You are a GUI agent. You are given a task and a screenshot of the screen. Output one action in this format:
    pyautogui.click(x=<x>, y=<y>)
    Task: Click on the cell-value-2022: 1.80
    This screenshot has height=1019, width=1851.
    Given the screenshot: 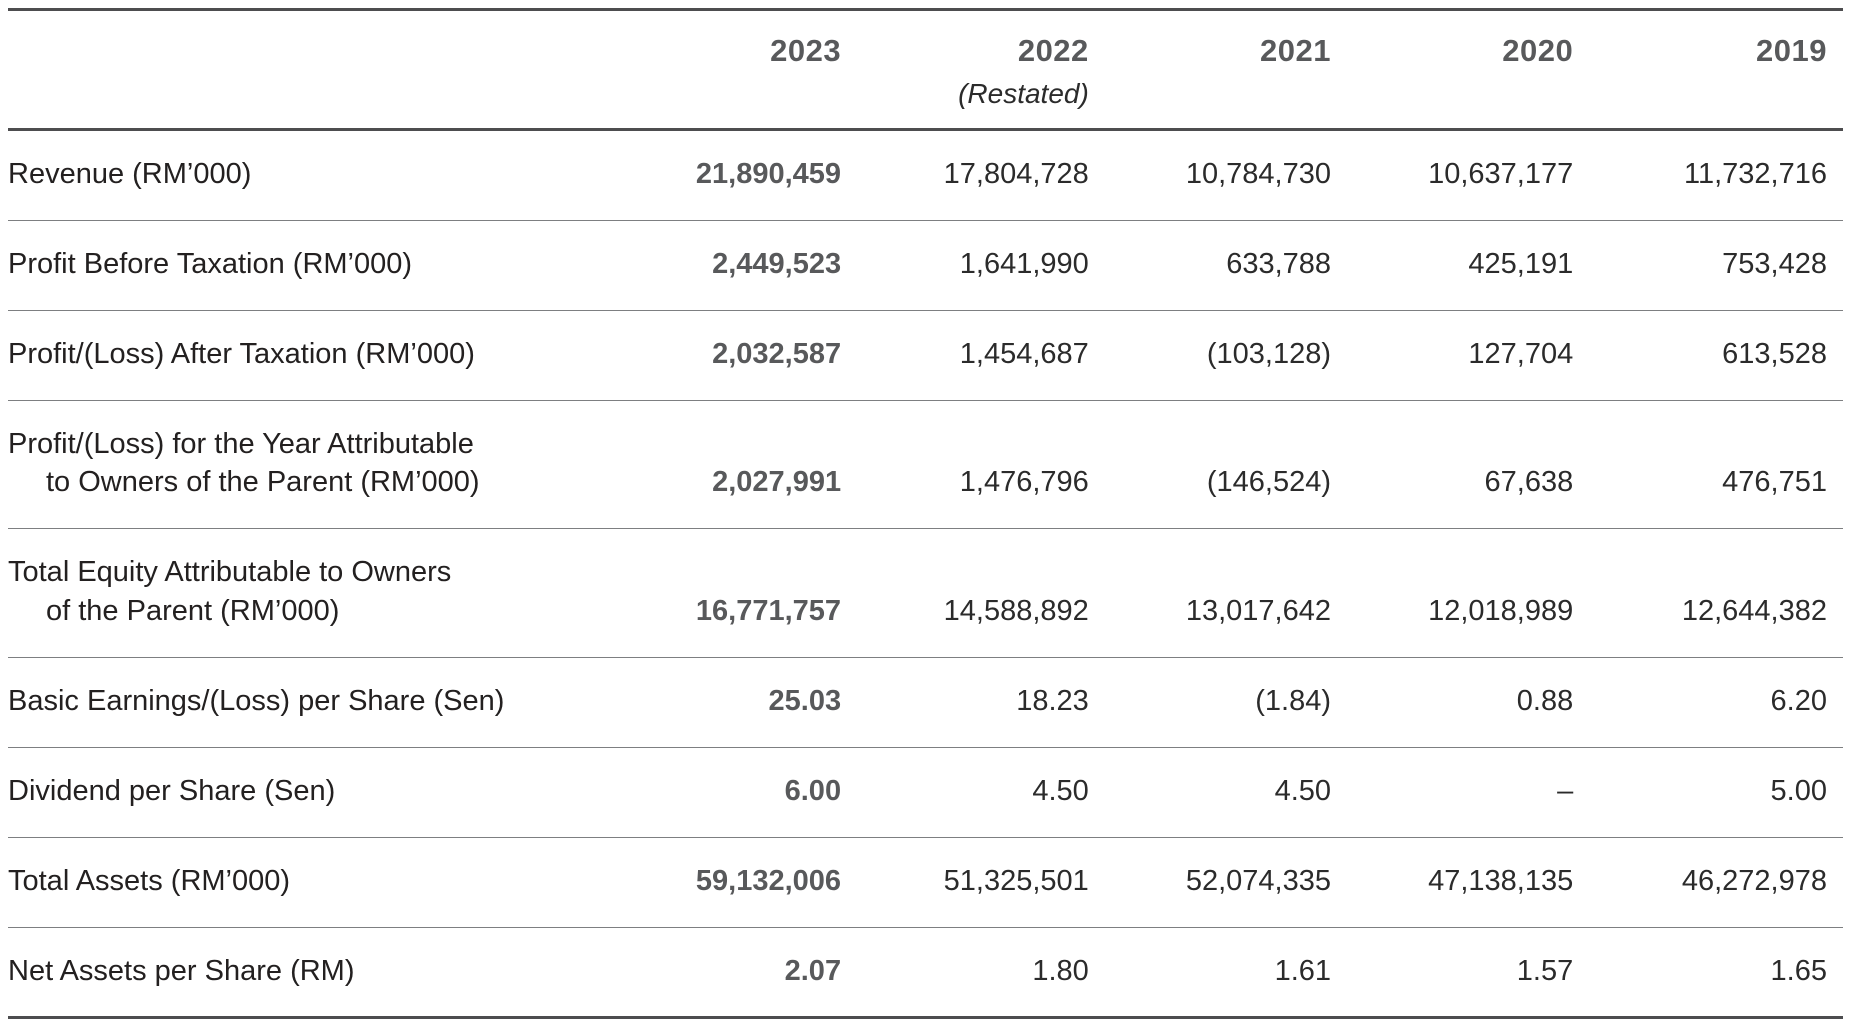 What is the action you would take?
    pyautogui.click(x=1060, y=970)
    